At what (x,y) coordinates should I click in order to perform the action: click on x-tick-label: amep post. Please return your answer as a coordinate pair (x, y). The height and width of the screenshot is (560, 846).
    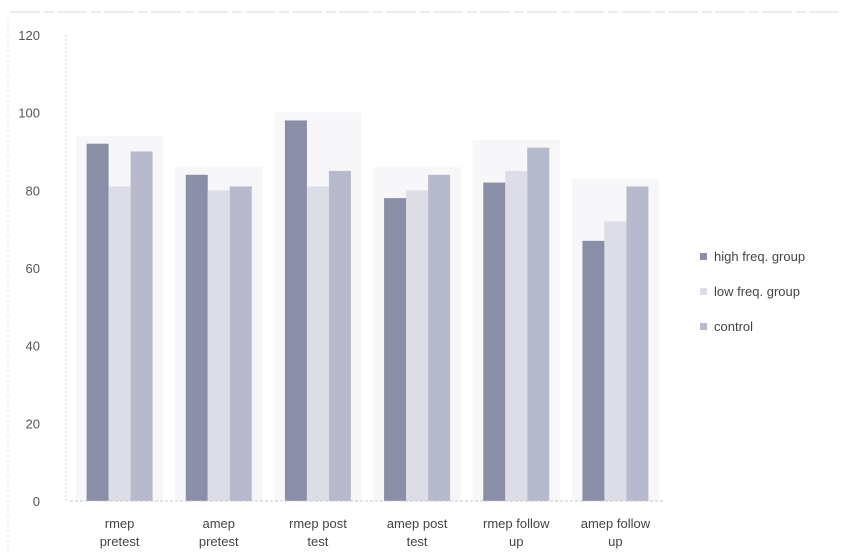
    Looking at the image, I should click on (417, 523).